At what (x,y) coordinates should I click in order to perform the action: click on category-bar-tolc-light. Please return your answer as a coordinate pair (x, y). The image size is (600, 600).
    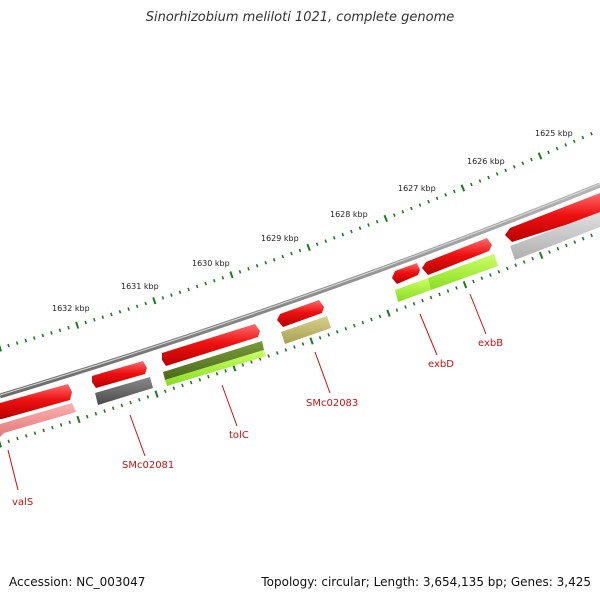
    Looking at the image, I should click on (215, 368).